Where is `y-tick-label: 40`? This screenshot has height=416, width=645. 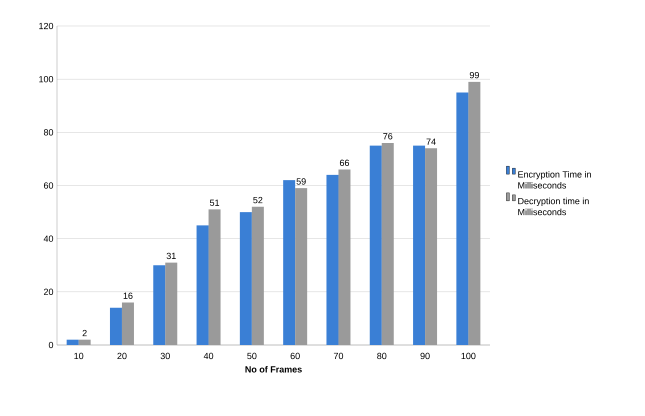
y-tick-label: 40 is located at coordinates (49, 238).